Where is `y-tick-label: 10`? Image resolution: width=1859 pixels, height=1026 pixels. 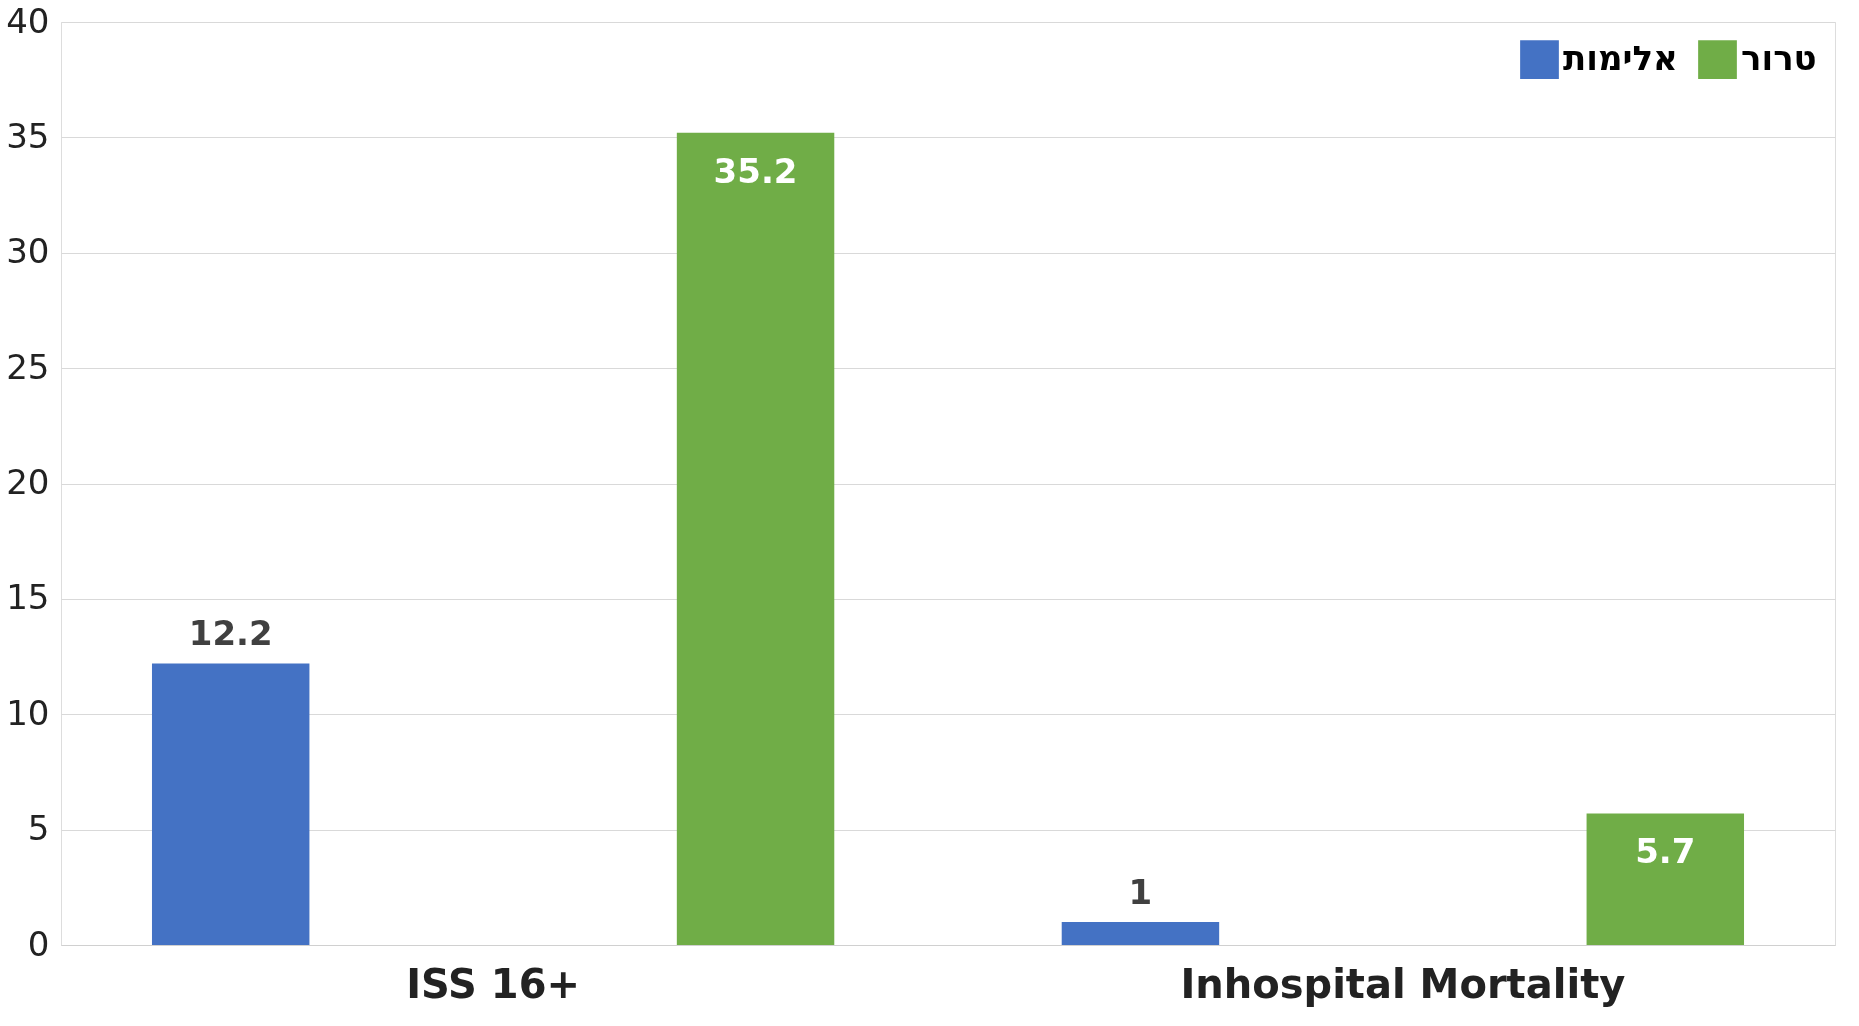
y-tick-label: 10 is located at coordinates (28, 712).